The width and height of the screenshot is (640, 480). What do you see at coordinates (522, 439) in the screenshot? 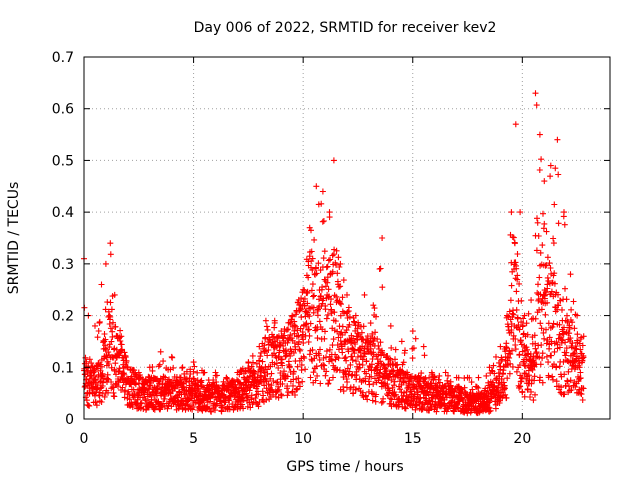
I see `x-tick-label: 20` at bounding box center [522, 439].